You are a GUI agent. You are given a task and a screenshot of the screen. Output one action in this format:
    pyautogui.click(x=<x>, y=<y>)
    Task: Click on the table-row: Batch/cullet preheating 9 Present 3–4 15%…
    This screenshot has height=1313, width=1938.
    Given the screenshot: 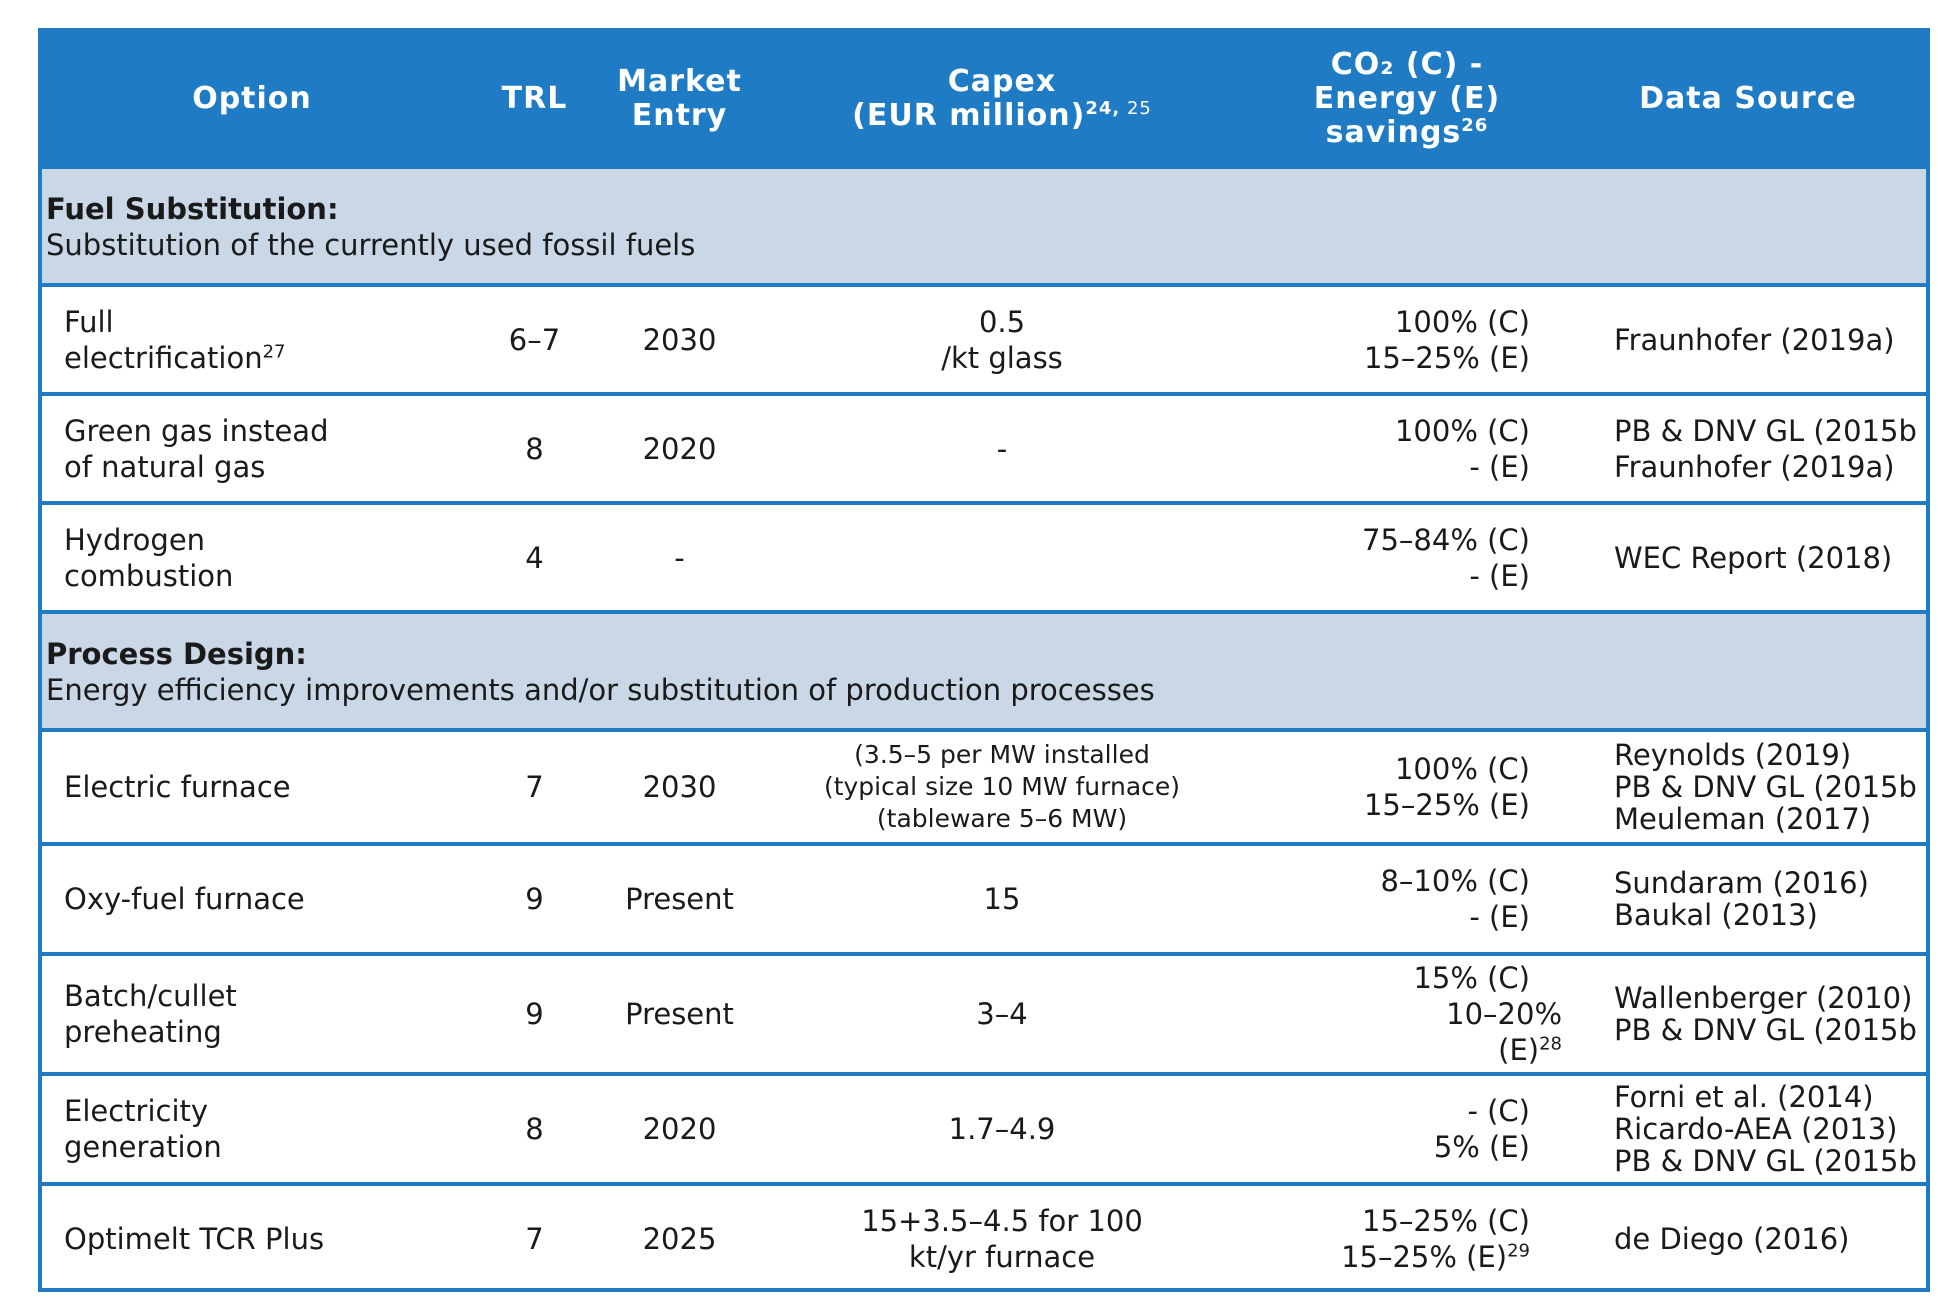 What is the action you would take?
    pyautogui.click(x=984, y=1012)
    